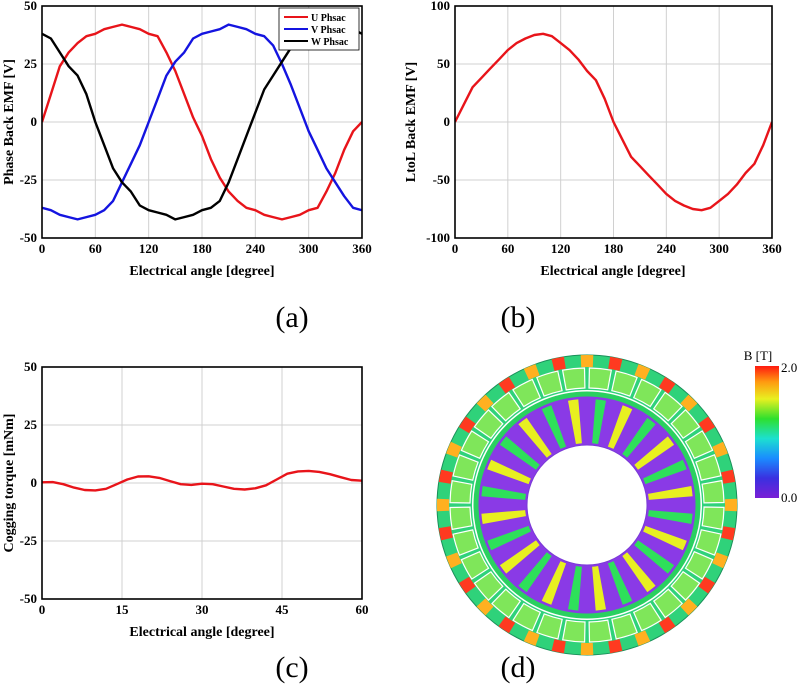  I want to click on colorbar-max-label: 2.0, so click(789, 367).